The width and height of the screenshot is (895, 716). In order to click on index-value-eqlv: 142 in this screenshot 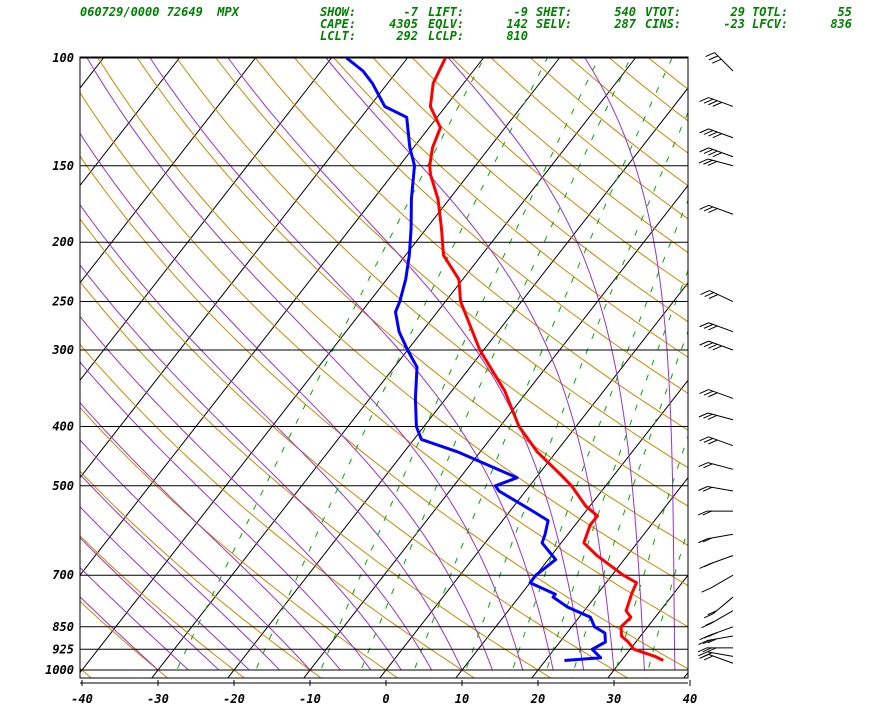, I will do `click(517, 24)`.